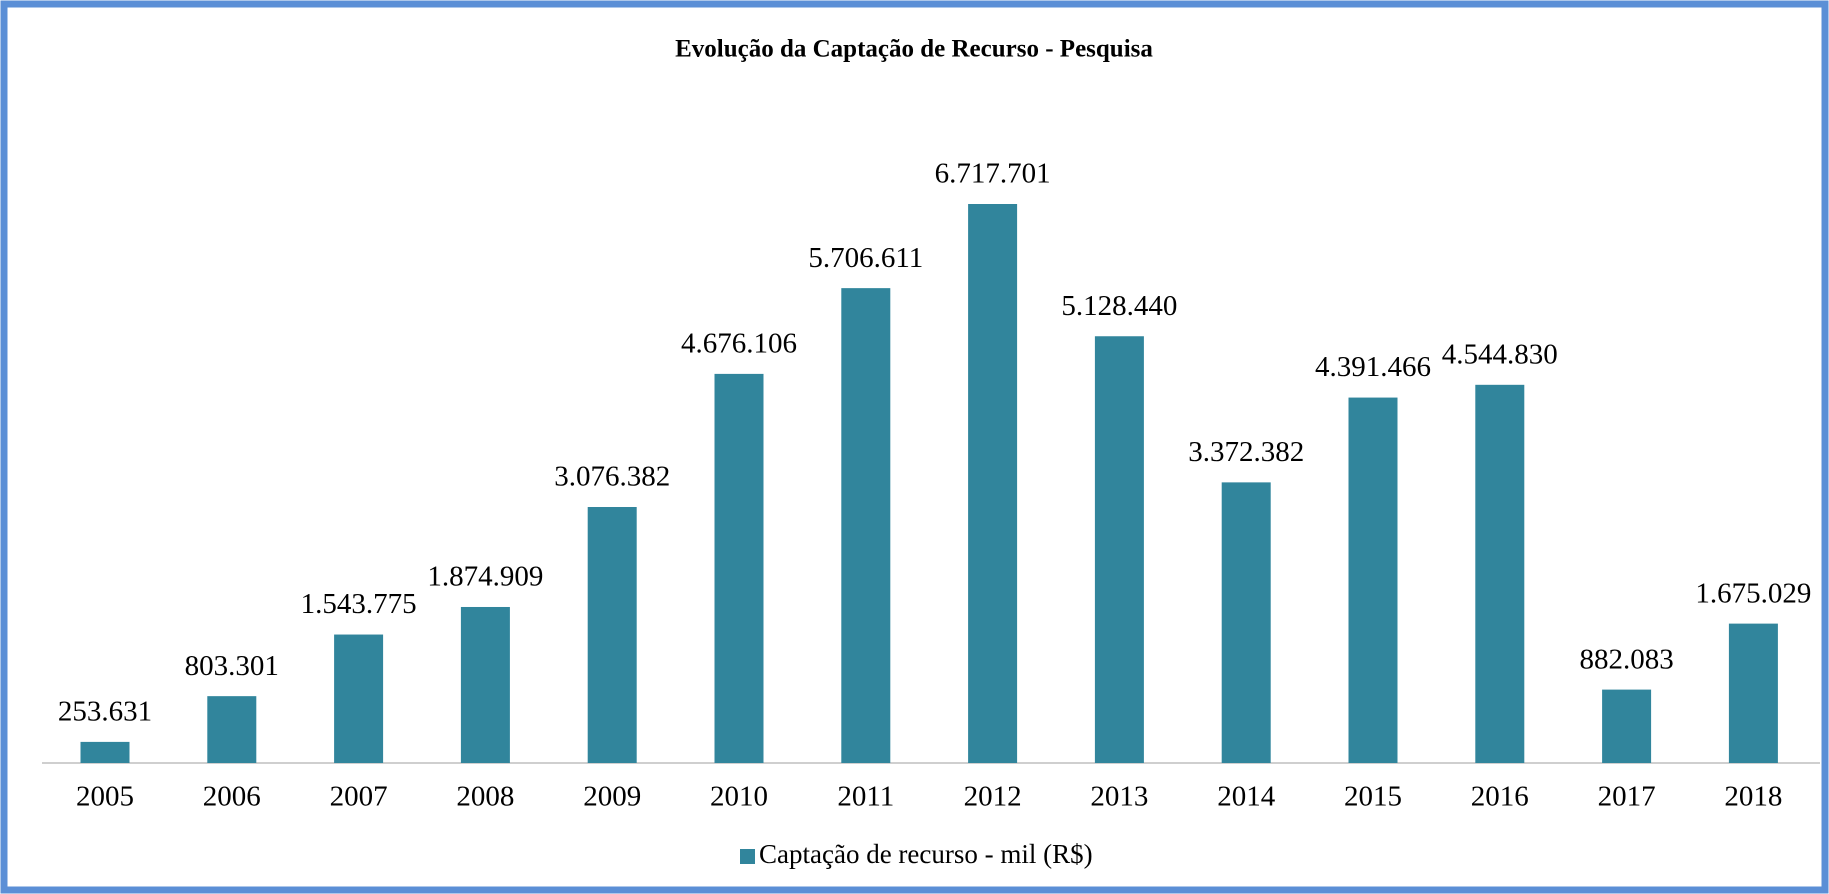 The height and width of the screenshot is (894, 1829). What do you see at coordinates (747, 856) in the screenshot?
I see `legend-swatch` at bounding box center [747, 856].